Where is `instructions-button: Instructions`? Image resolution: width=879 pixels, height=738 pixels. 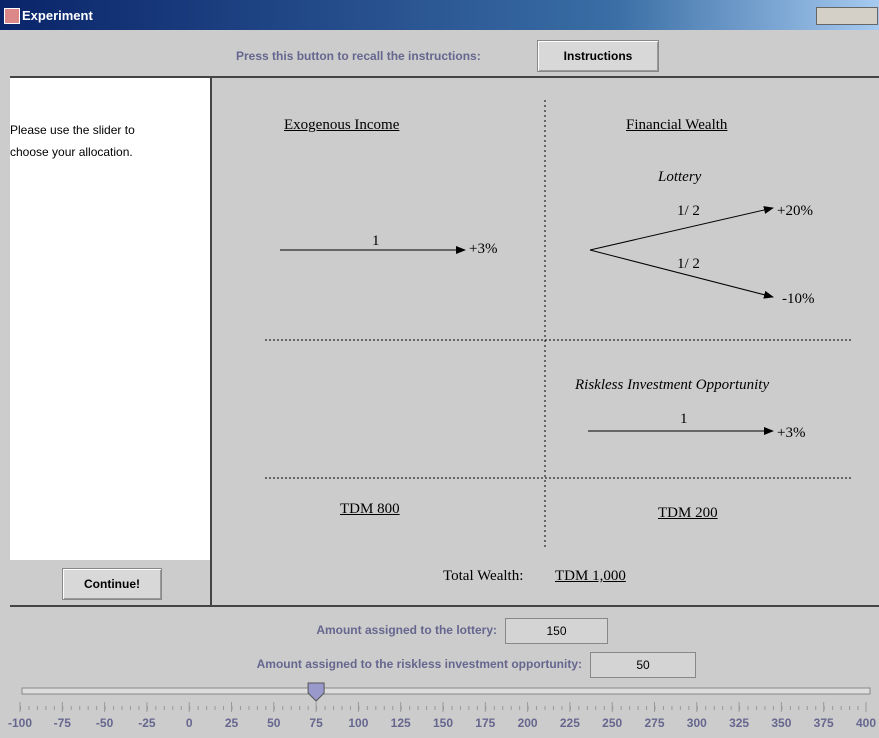 instructions-button: Instructions is located at coordinates (598, 56).